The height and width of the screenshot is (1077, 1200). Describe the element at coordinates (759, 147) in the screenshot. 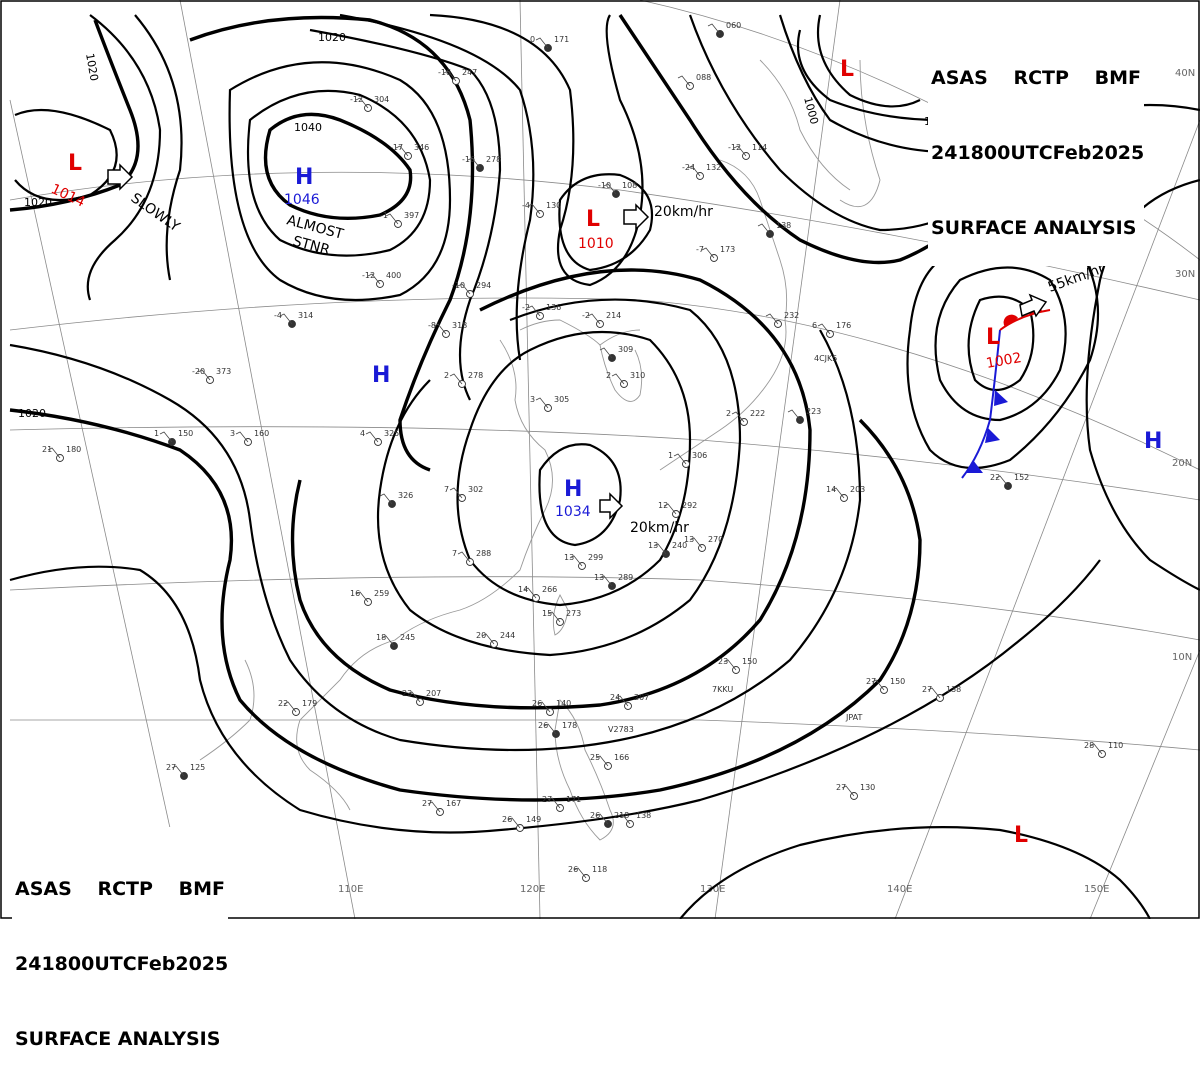

I see `station-pressure: 114` at that location.